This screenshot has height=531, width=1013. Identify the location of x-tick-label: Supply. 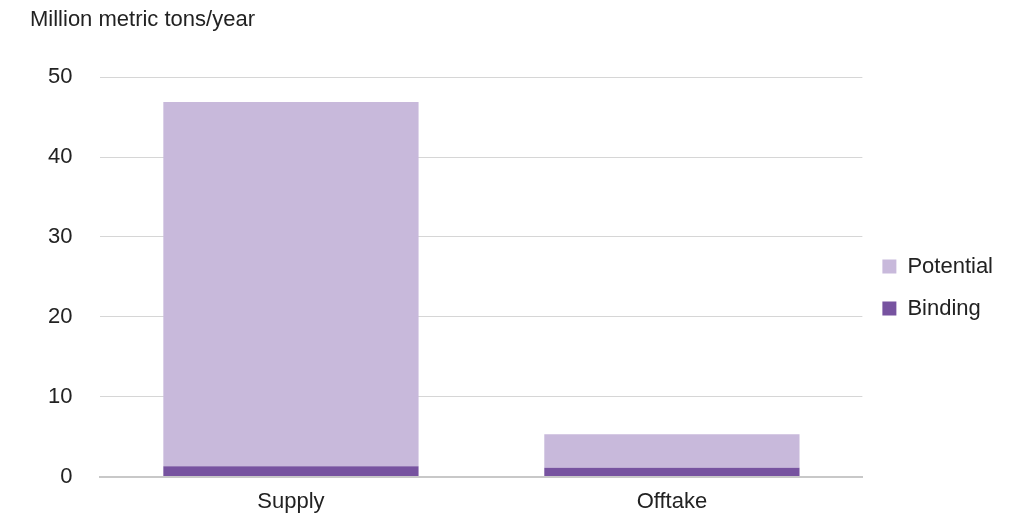
(291, 500).